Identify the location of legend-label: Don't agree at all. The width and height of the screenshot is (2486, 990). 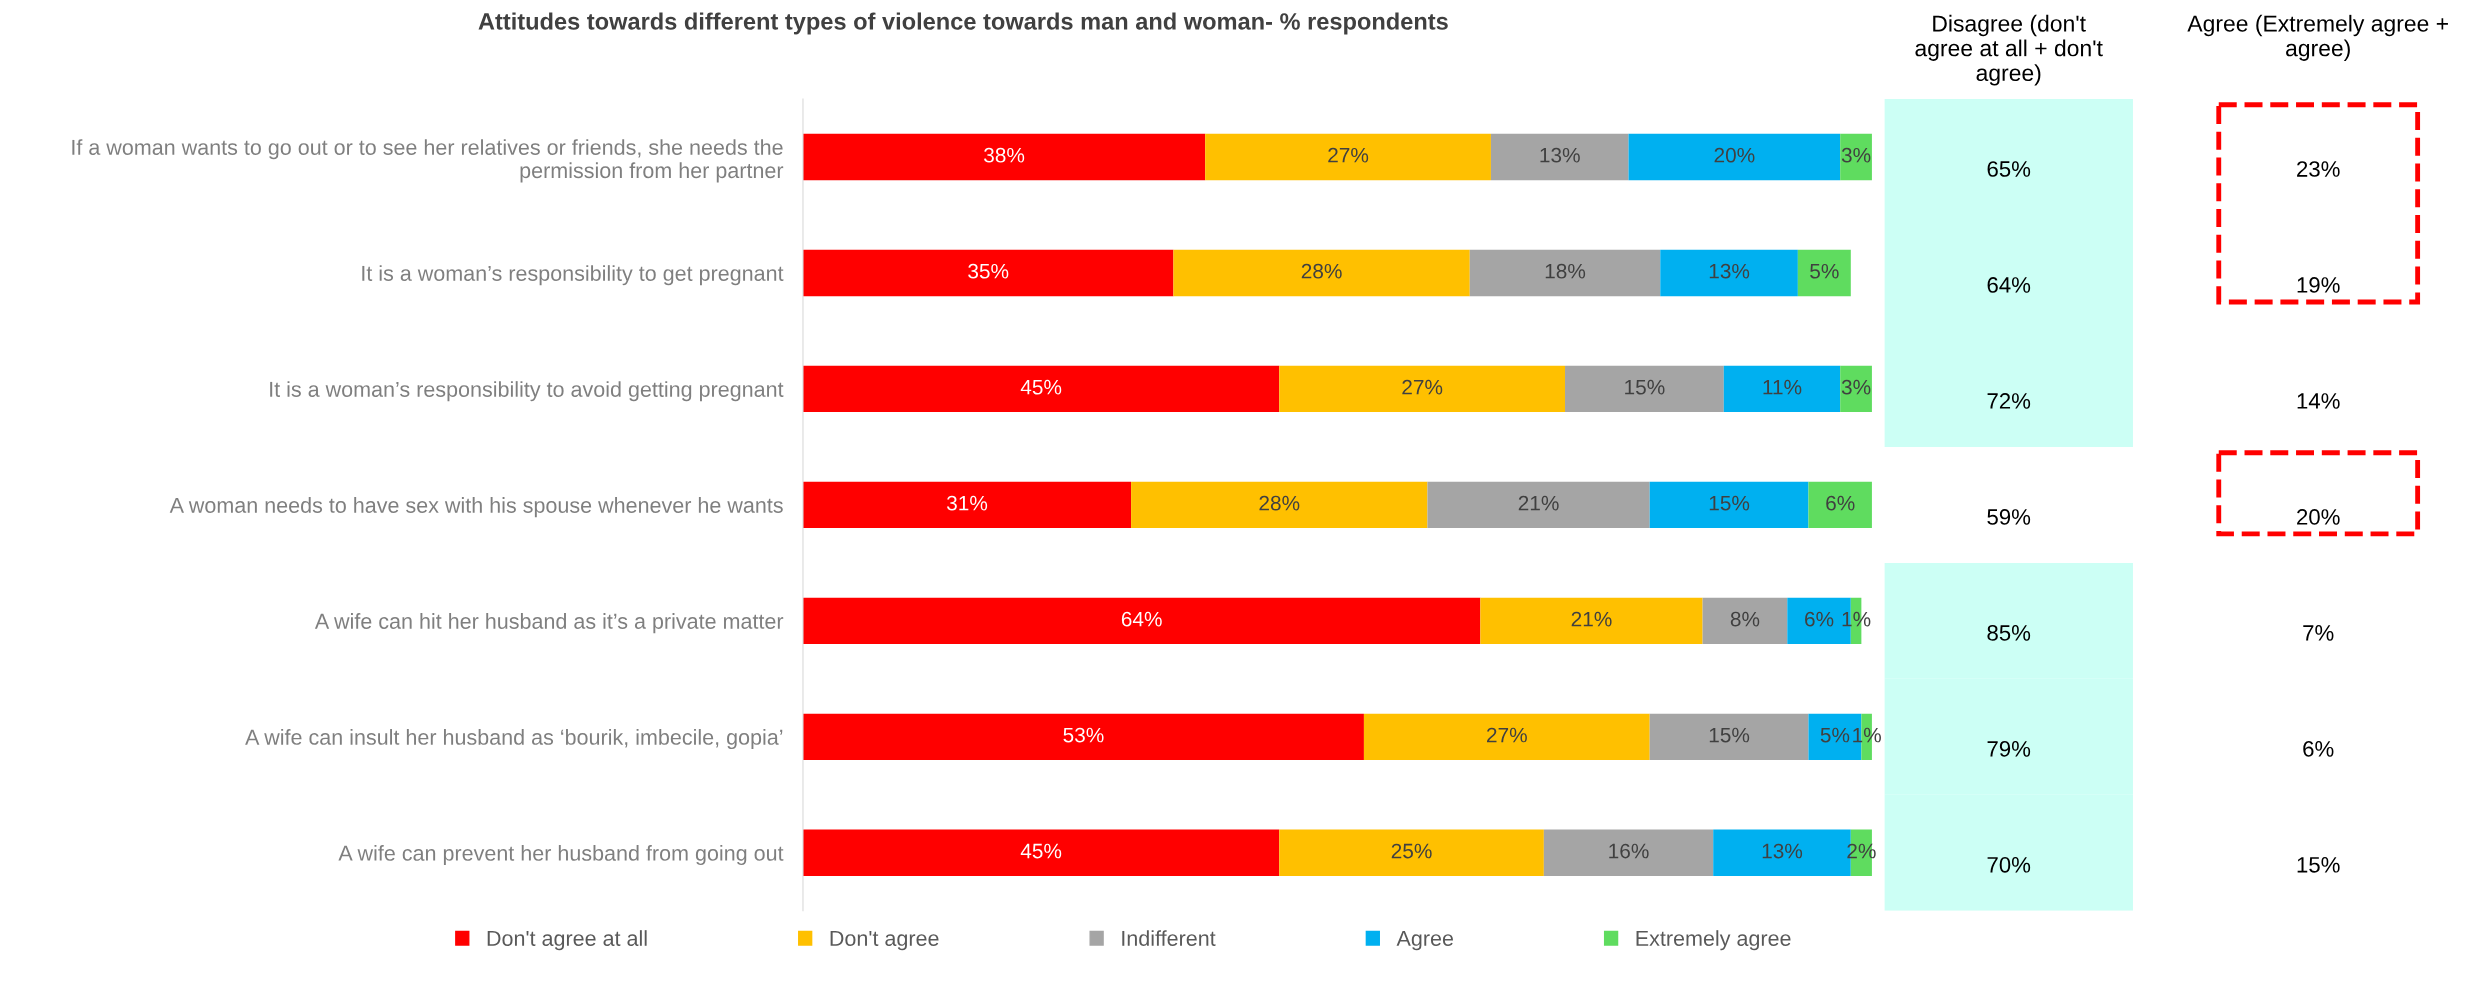
(567, 940).